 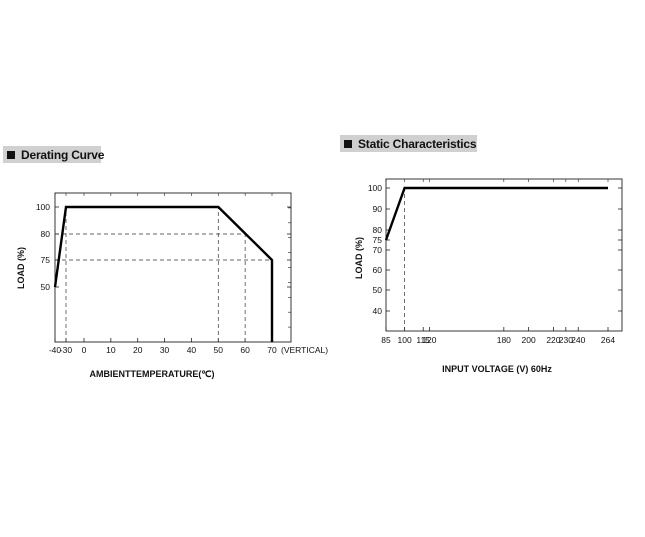 I want to click on static-characteristics-header: Static Characteristics, so click(x=408, y=143).